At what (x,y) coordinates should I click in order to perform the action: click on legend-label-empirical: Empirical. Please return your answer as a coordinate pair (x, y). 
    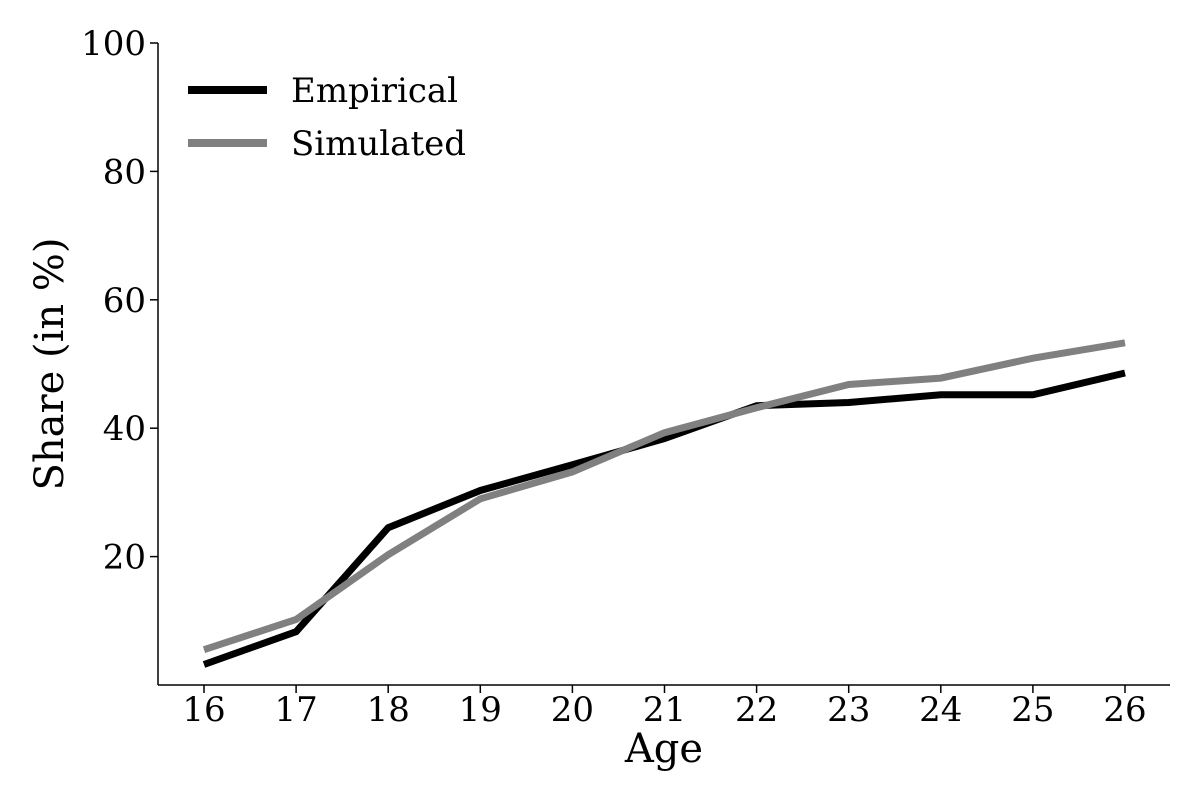
    Looking at the image, I should click on (374, 91).